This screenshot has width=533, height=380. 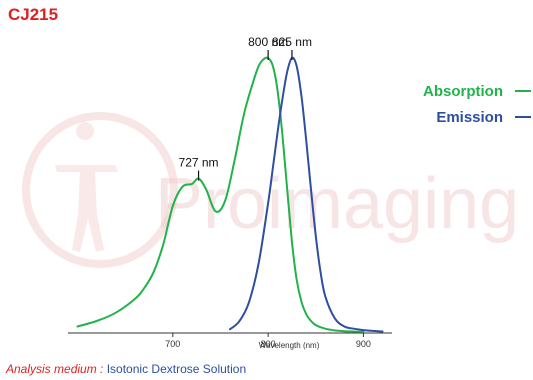 What do you see at coordinates (292, 42) in the screenshot?
I see `peak-label: 825 nm` at bounding box center [292, 42].